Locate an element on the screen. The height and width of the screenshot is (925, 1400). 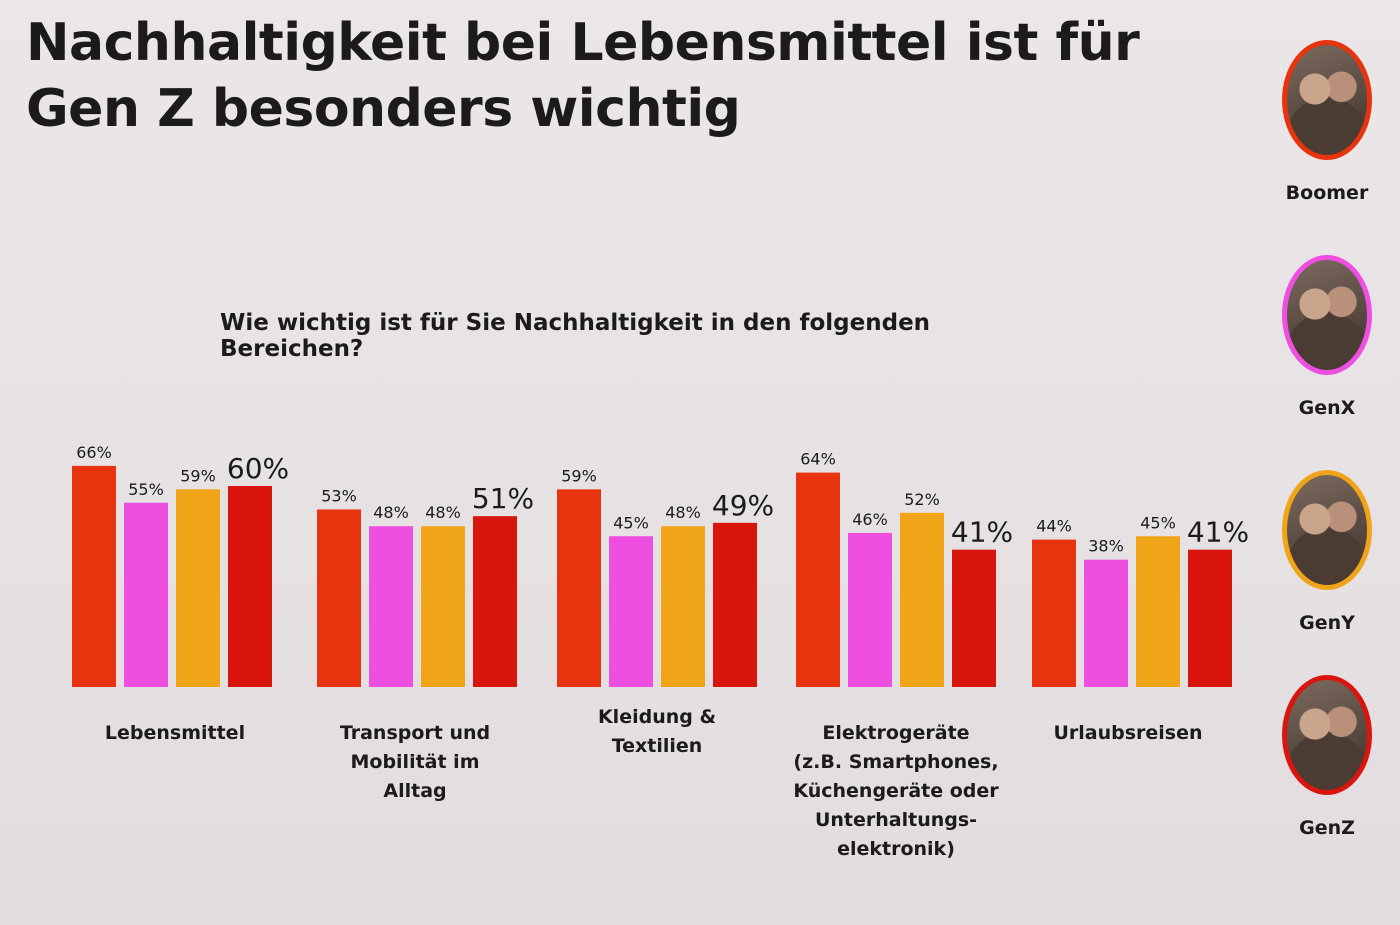
value-label-boomer-0: 66% is located at coordinates (94, 452).